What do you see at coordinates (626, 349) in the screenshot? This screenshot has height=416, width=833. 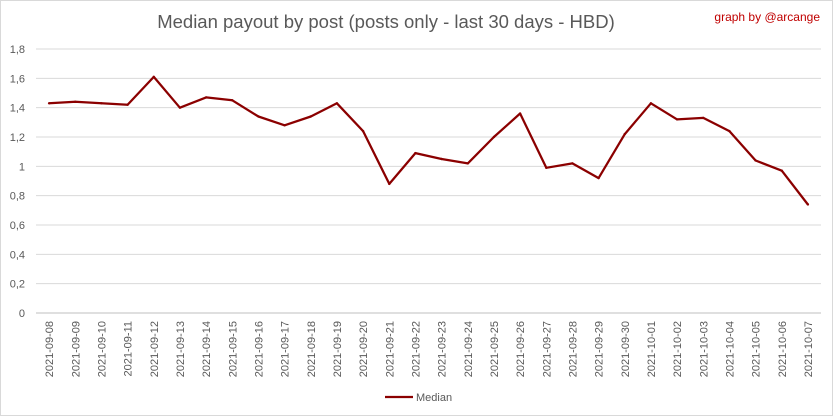 I see `x-tick-label: 2021-09-30` at bounding box center [626, 349].